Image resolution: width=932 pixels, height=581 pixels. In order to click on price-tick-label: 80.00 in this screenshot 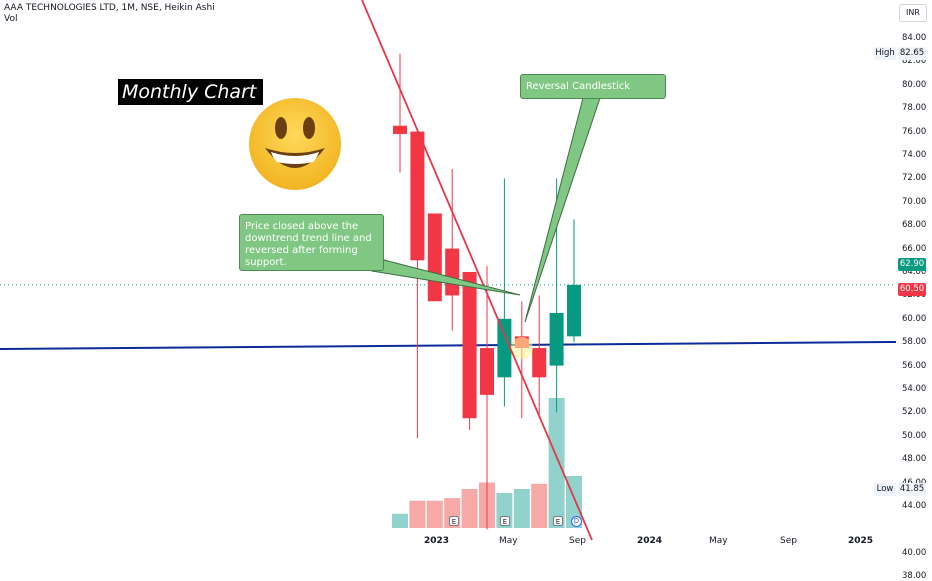, I will do `click(914, 84)`.